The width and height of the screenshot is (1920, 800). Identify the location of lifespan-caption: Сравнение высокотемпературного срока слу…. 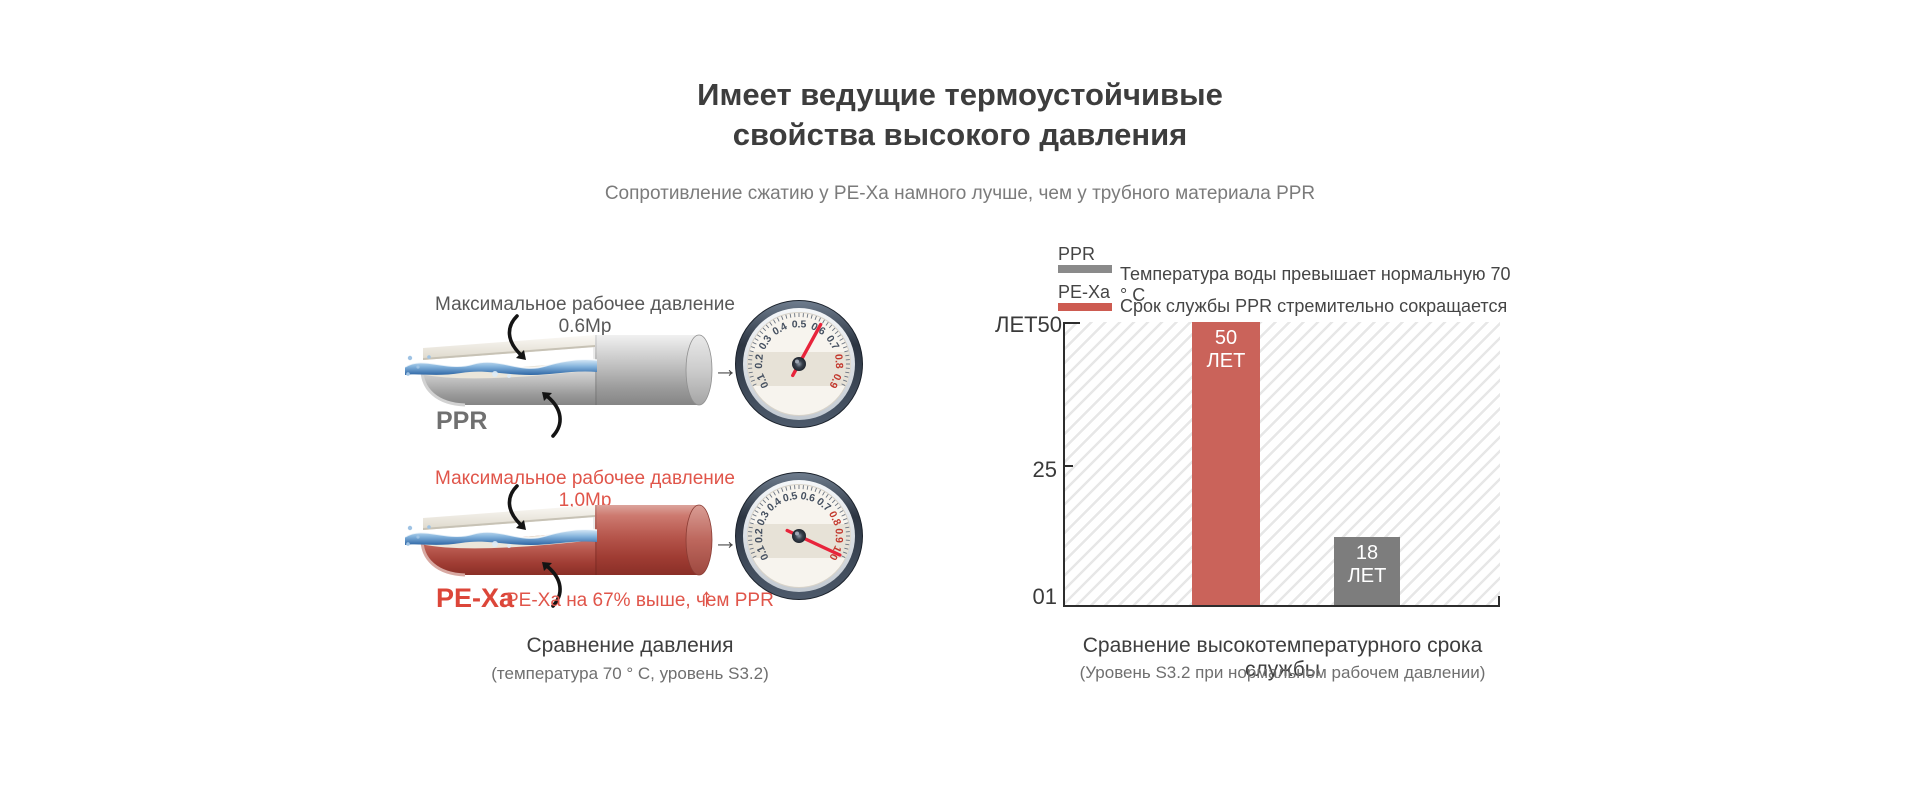
(1282, 657).